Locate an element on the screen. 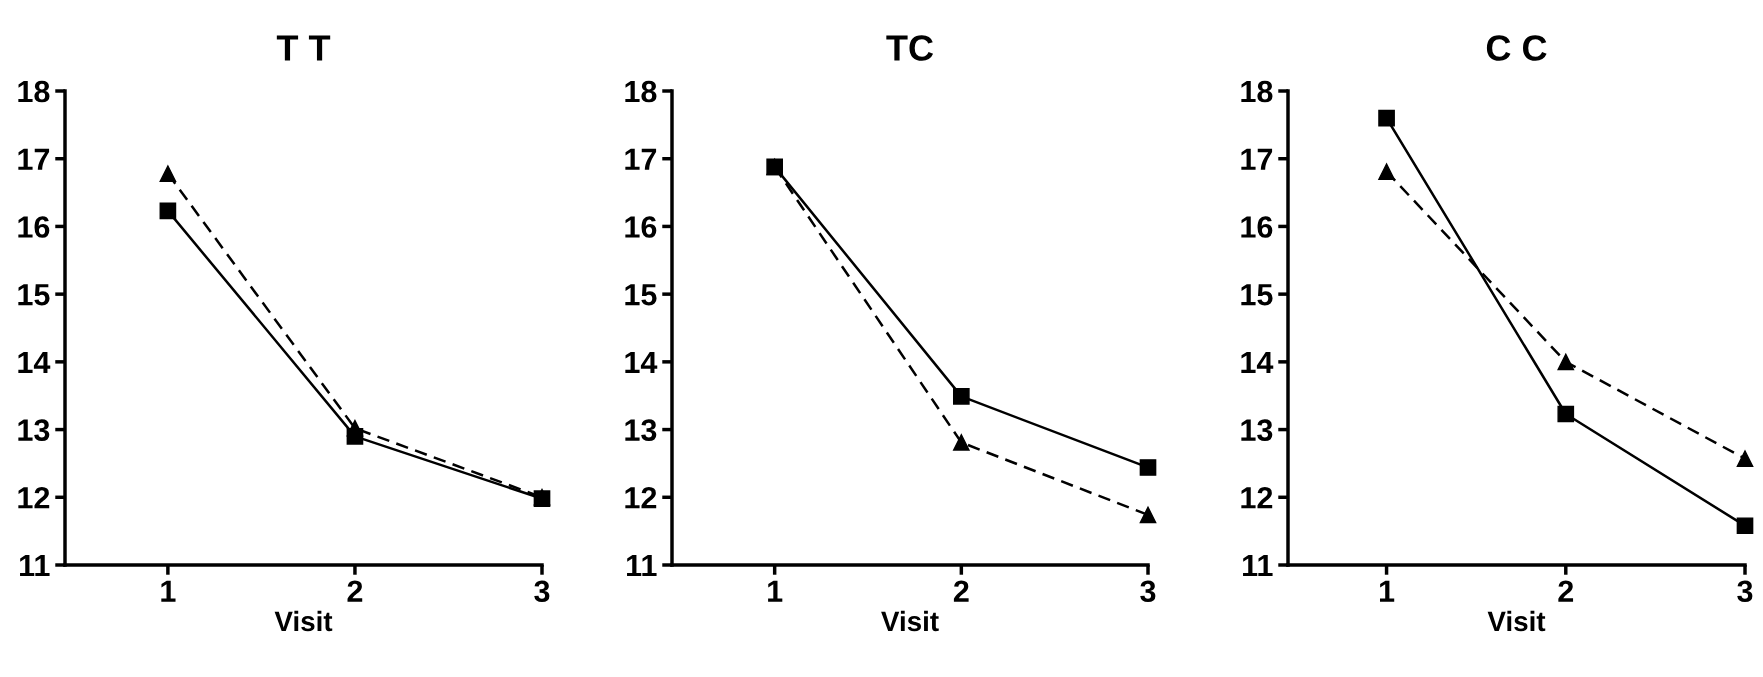 The height and width of the screenshot is (677, 1763). chart-title: C C is located at coordinates (1516, 48).